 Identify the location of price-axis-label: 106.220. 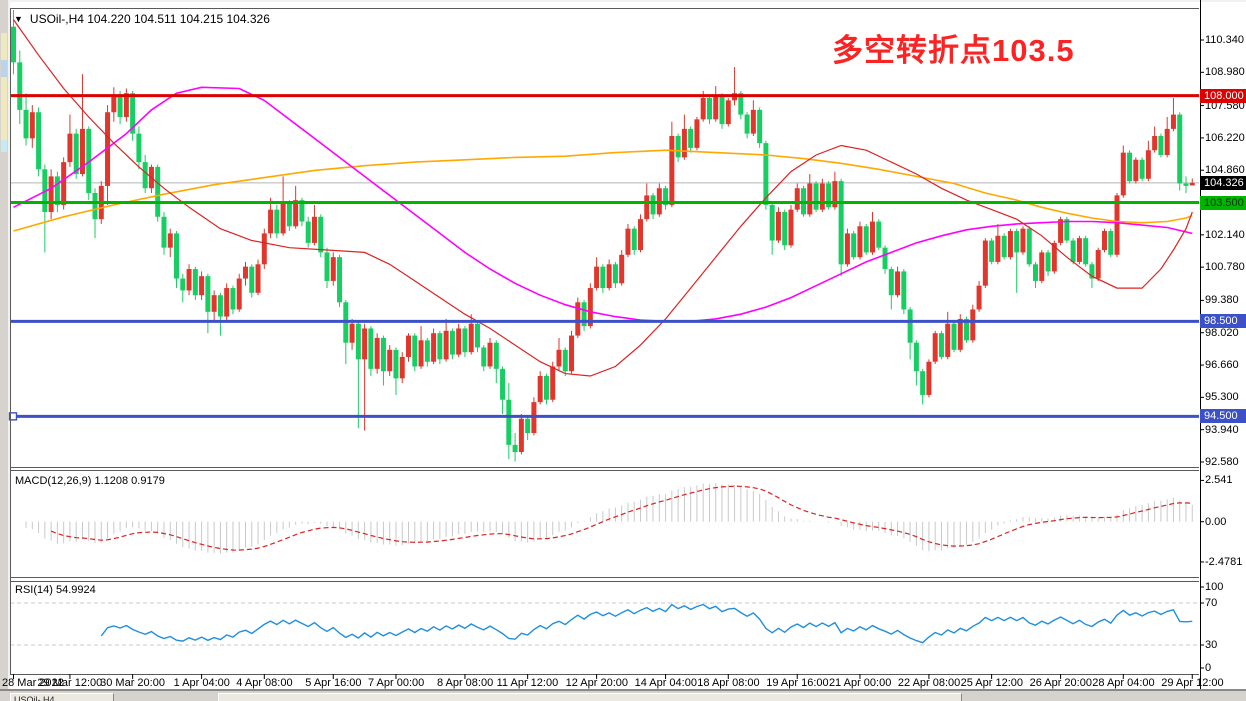
(1225, 137).